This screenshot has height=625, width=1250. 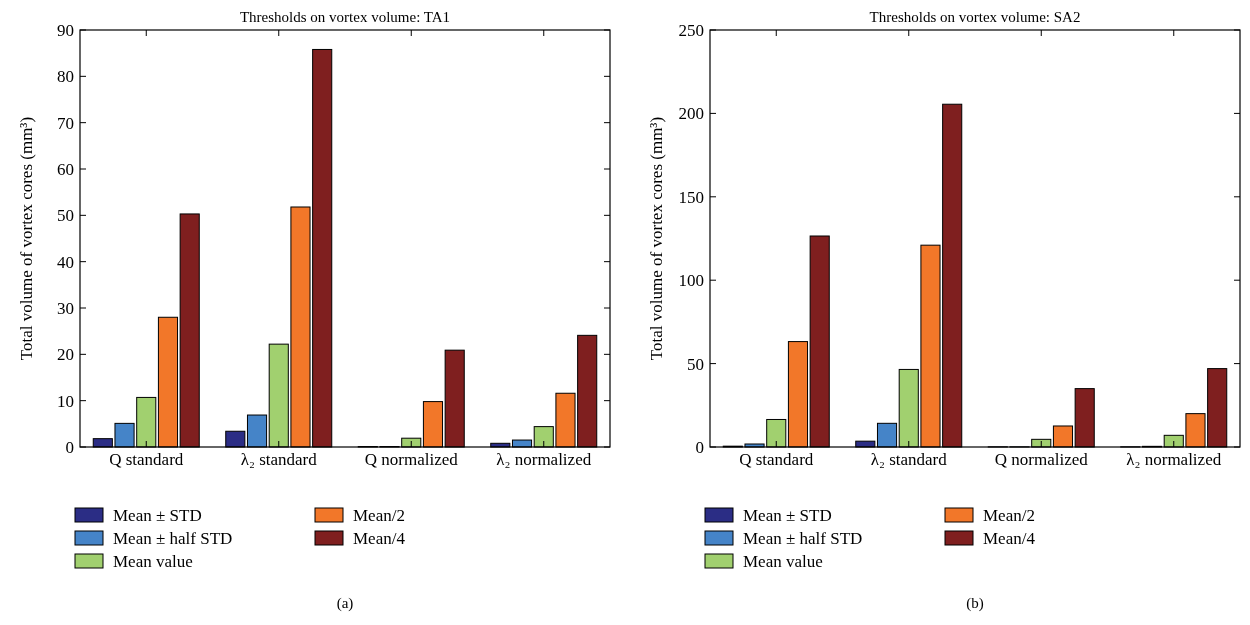 I want to click on y-tick-label: 150, so click(x=691, y=197).